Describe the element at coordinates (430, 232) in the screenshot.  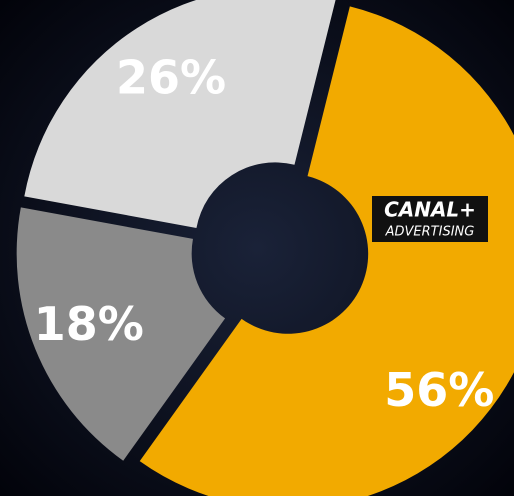
I see `logo-sub: ADVERTISING` at that location.